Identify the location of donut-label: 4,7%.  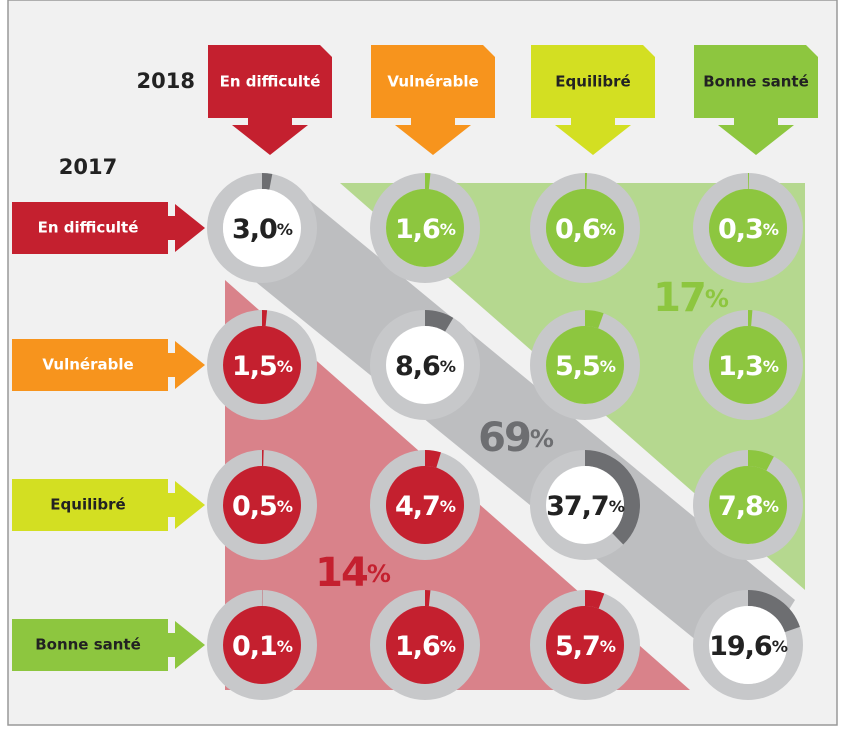
(425, 506).